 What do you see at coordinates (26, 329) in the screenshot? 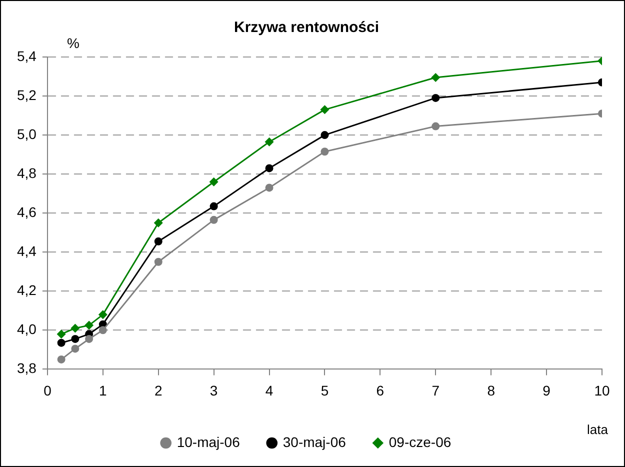
I see `y-tick-label: 4,0` at bounding box center [26, 329].